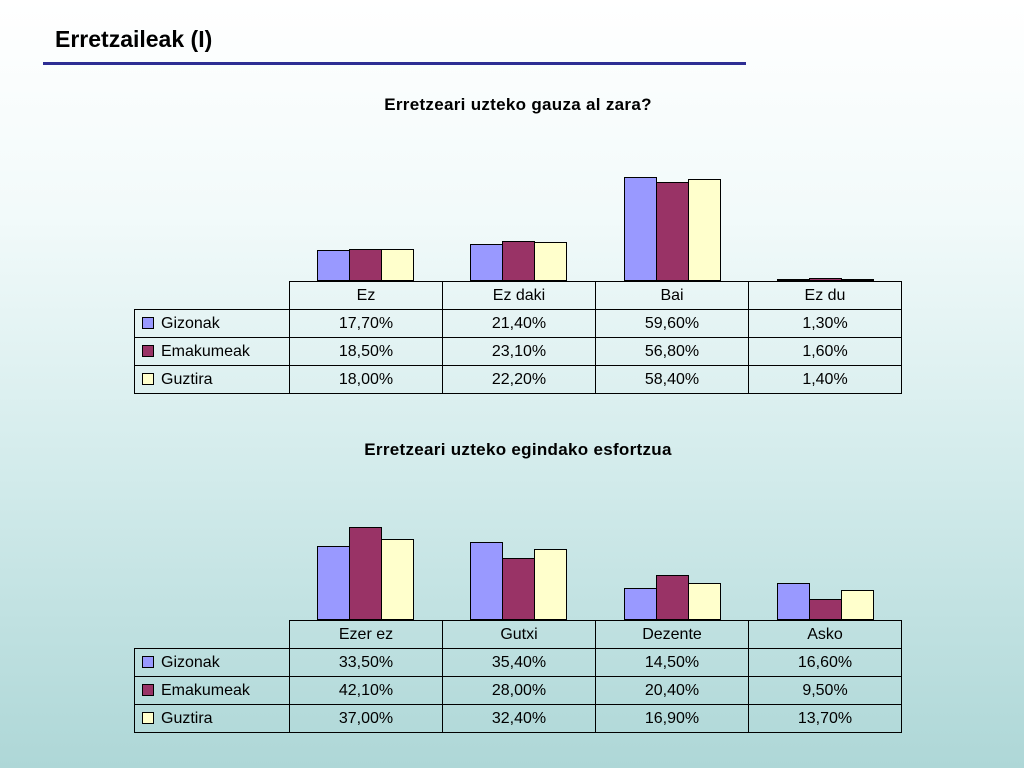 This screenshot has height=768, width=1024. What do you see at coordinates (518, 449) in the screenshot?
I see `chart-title: Erretzeari uzteko egindako esfortzua` at bounding box center [518, 449].